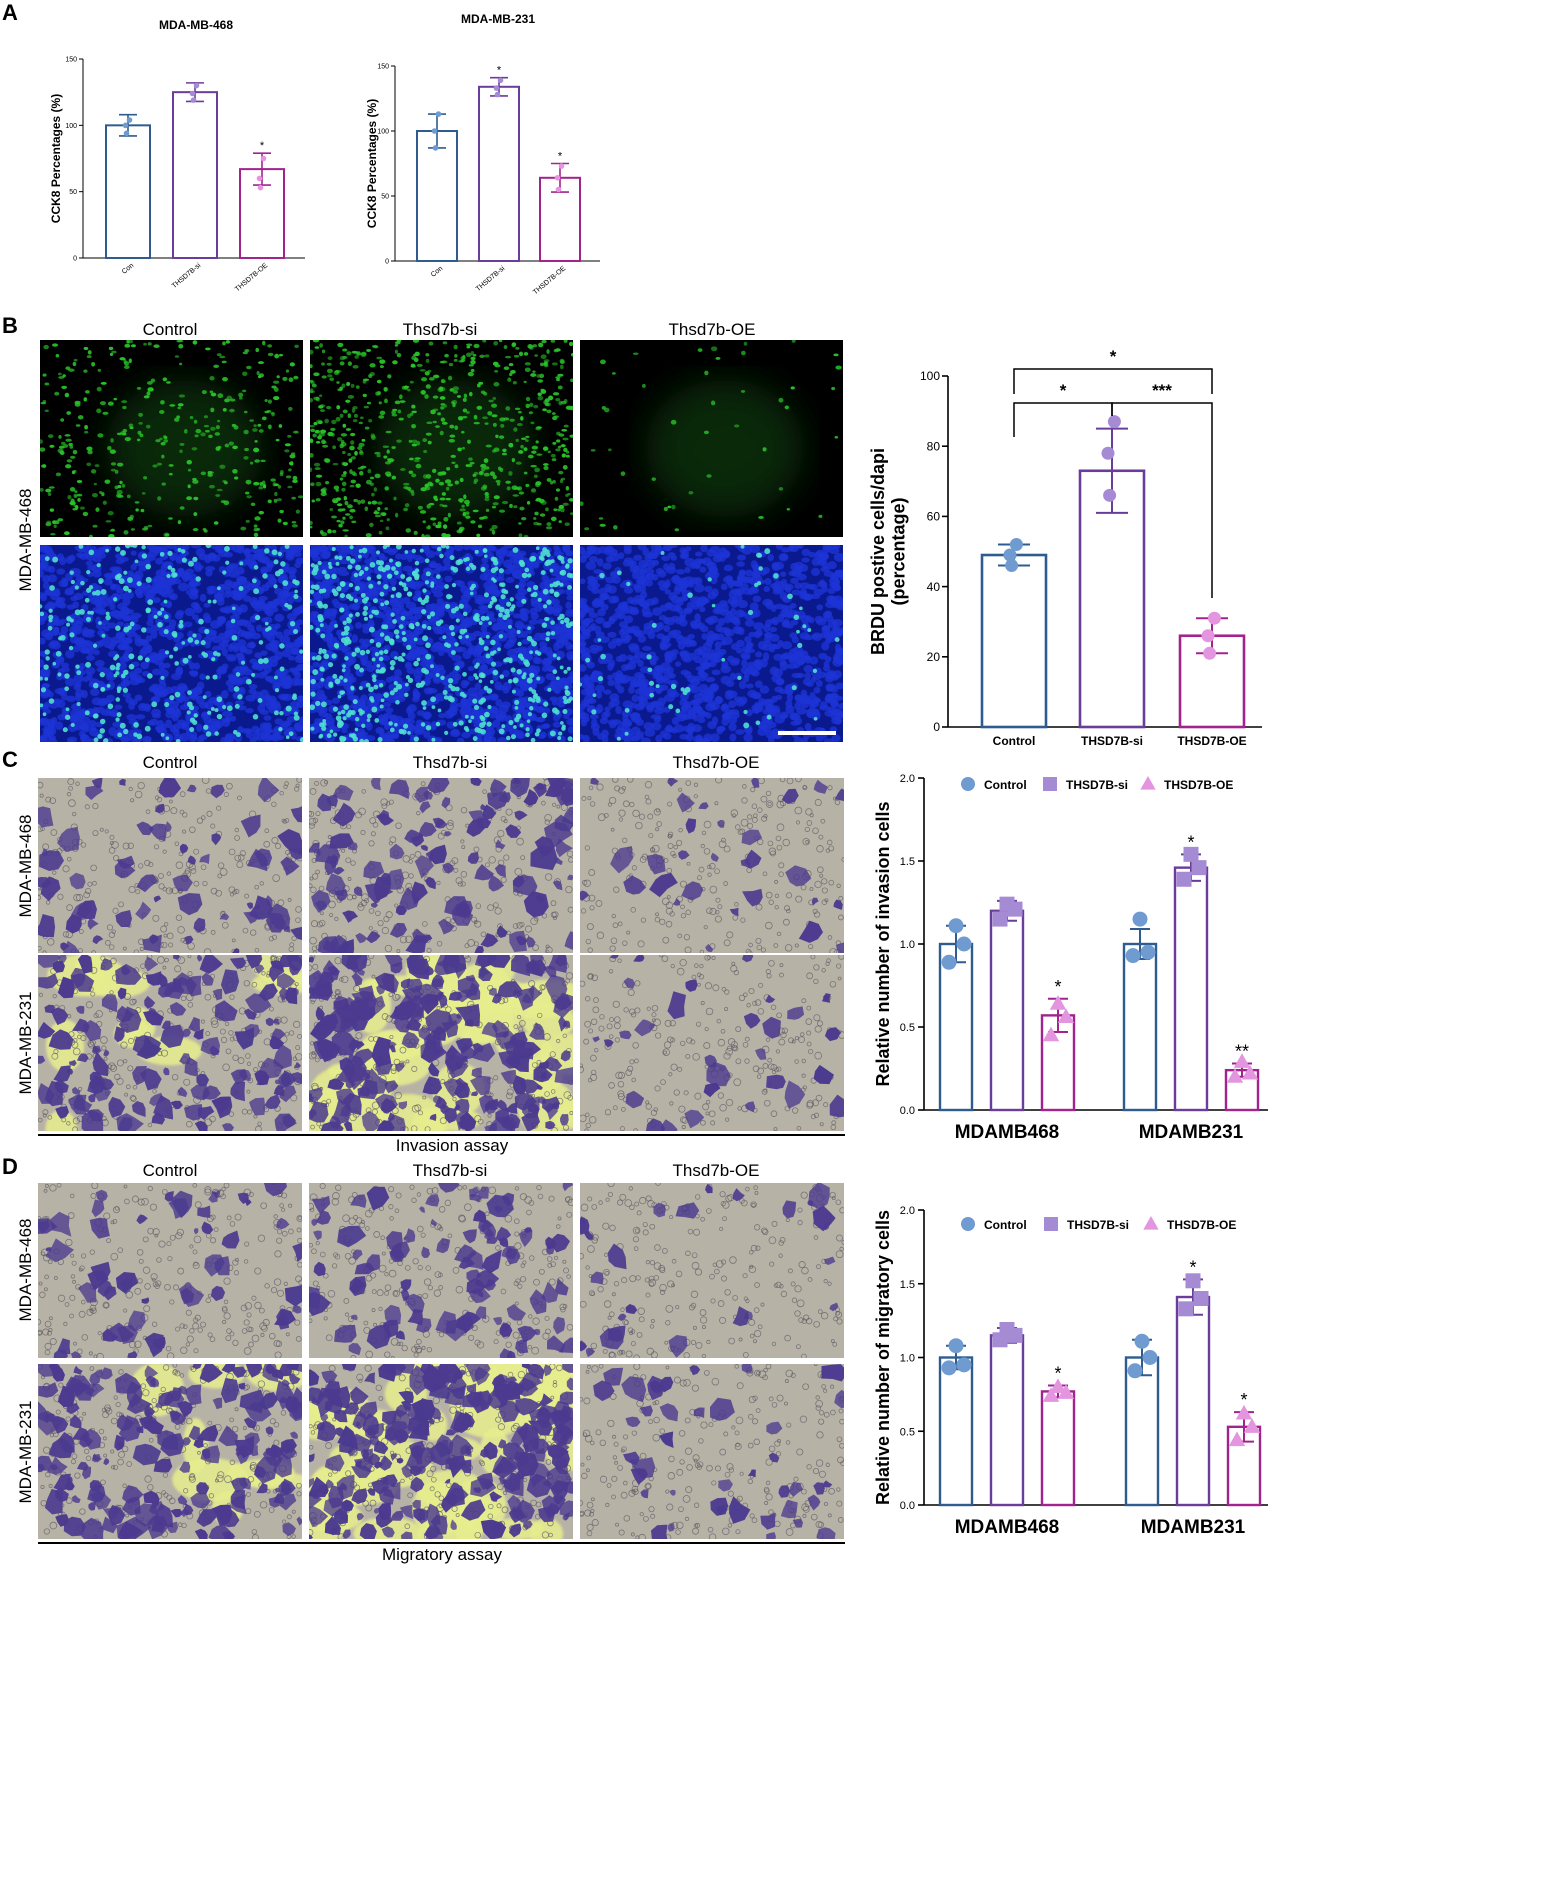 Image resolution: width=1542 pixels, height=1878 pixels. I want to click on y-tick-label: 150, so click(383, 66).